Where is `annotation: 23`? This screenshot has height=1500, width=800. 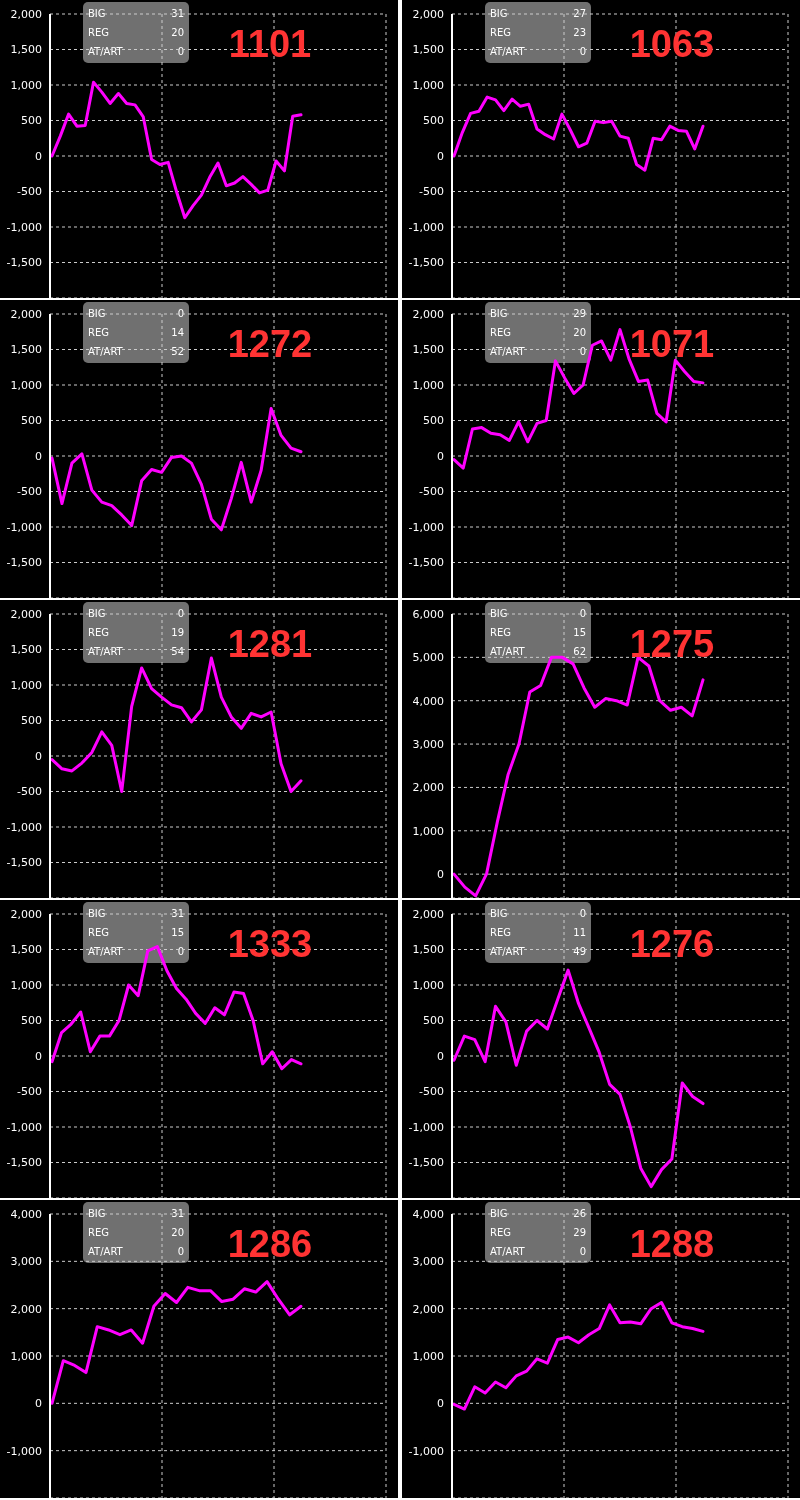 annotation: 23 is located at coordinates (579, 33).